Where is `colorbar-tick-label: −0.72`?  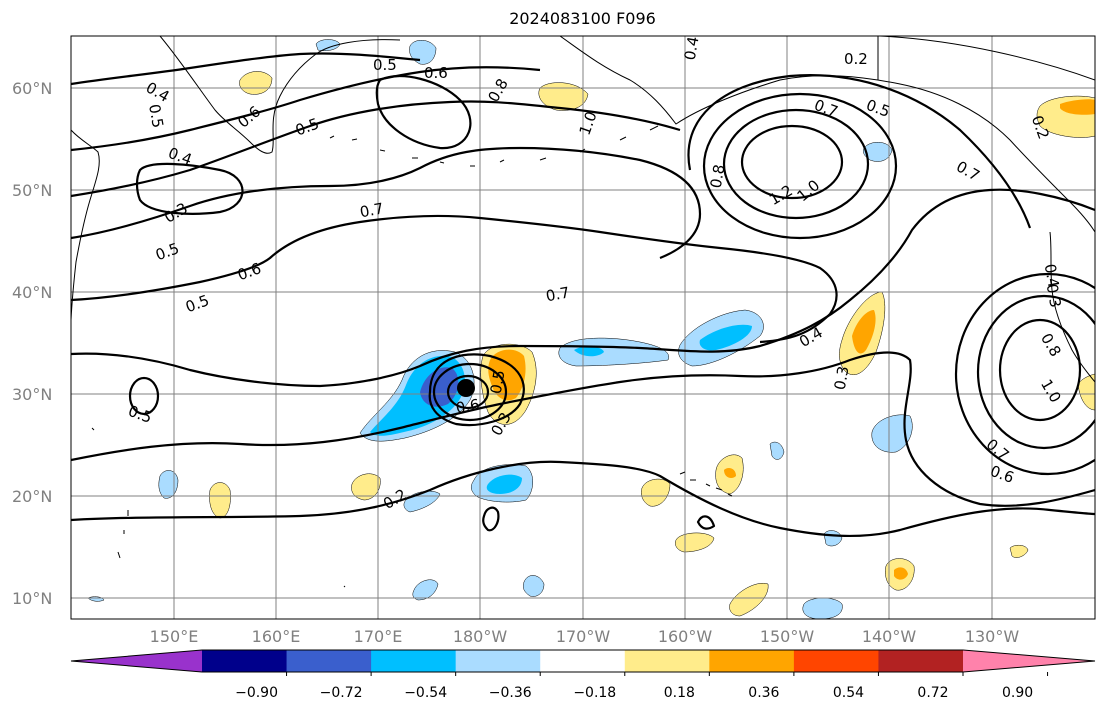
colorbar-tick-label: −0.72 is located at coordinates (341, 693).